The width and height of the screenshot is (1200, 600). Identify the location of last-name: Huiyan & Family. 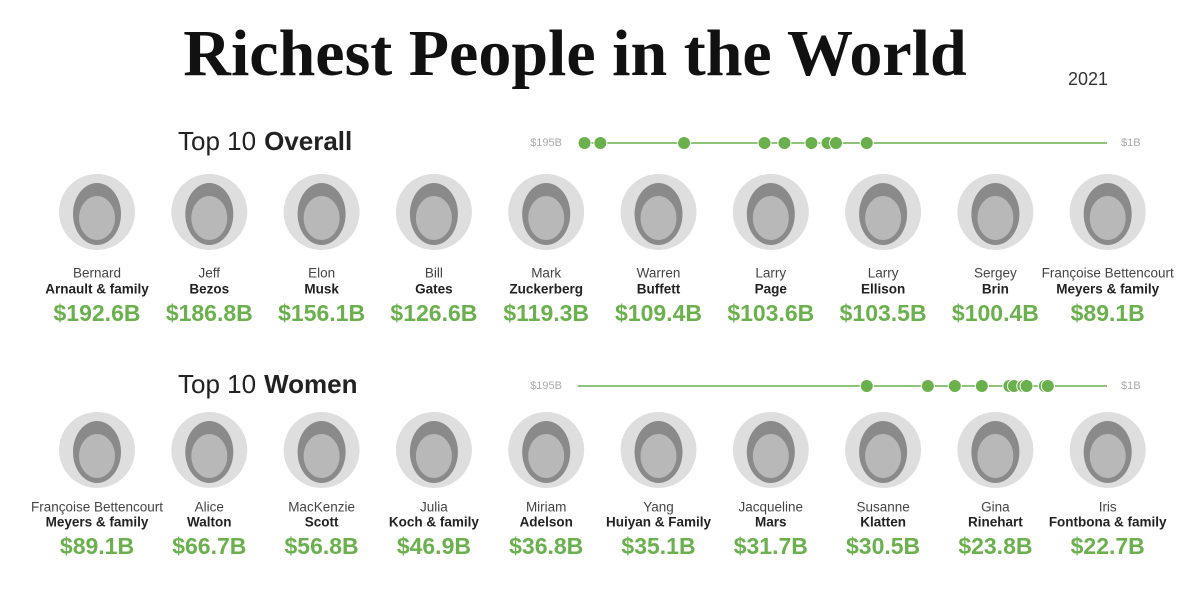
(659, 522).